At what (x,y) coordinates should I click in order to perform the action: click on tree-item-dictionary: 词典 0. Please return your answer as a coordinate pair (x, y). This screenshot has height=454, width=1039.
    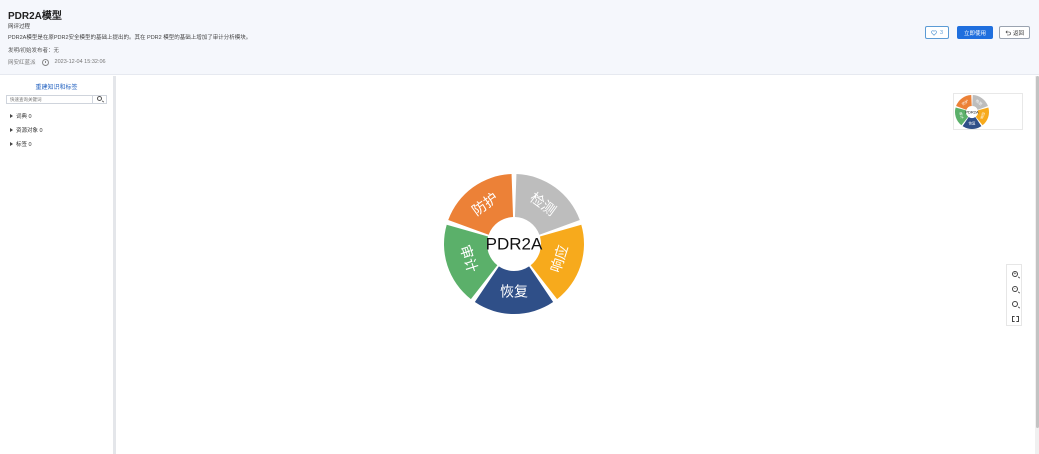
    Looking at the image, I should click on (21, 116).